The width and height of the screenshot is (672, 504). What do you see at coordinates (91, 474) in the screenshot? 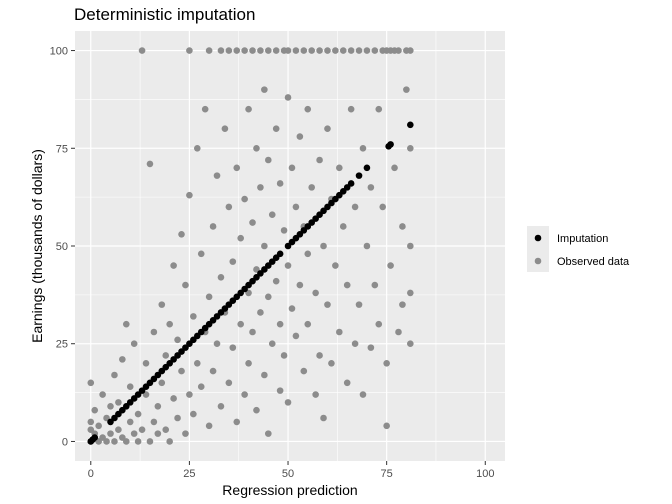
I see `x-tick-label: 0` at bounding box center [91, 474].